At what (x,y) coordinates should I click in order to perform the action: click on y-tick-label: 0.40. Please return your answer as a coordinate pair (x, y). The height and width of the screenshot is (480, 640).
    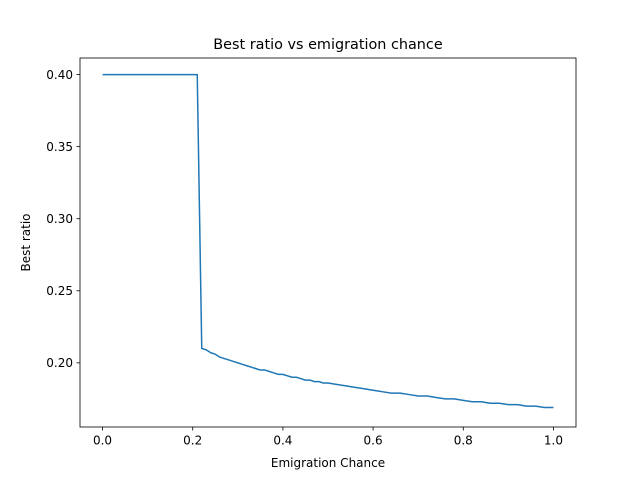
    Looking at the image, I should click on (59, 75).